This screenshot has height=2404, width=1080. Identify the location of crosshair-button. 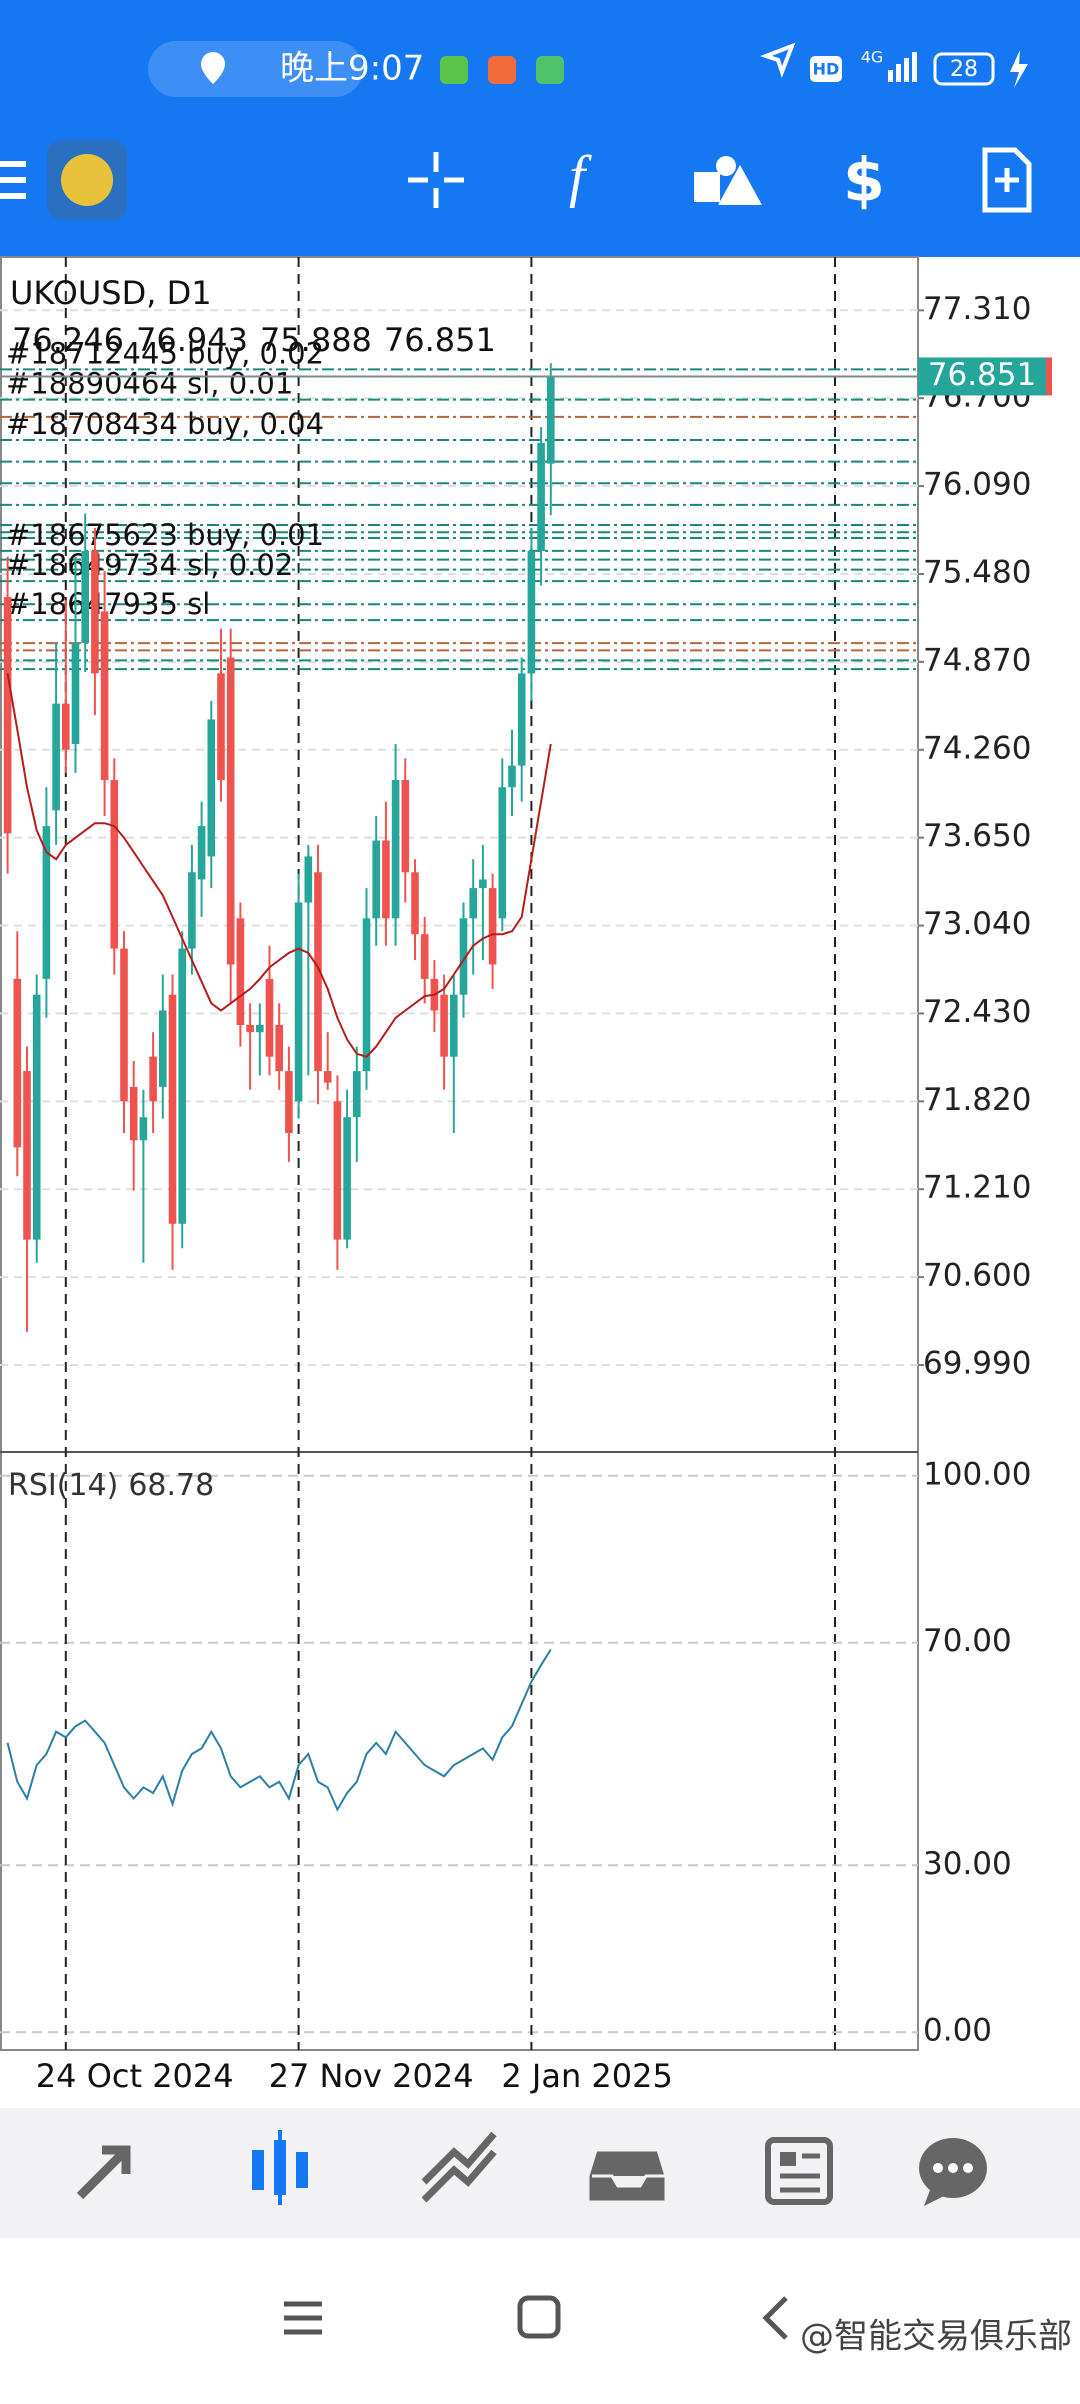
(436, 180).